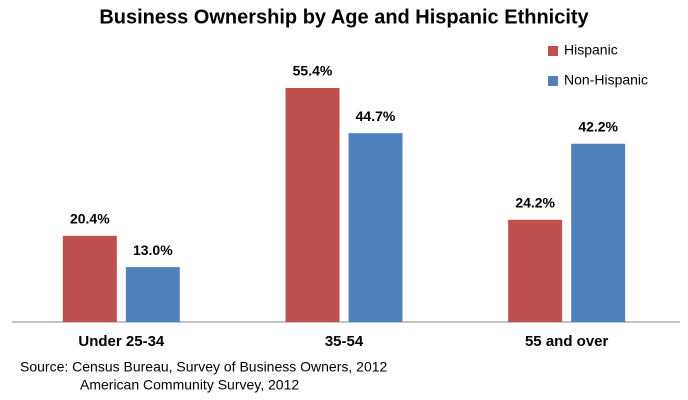  I want to click on x-tick-label: Under 25-34, so click(121, 341).